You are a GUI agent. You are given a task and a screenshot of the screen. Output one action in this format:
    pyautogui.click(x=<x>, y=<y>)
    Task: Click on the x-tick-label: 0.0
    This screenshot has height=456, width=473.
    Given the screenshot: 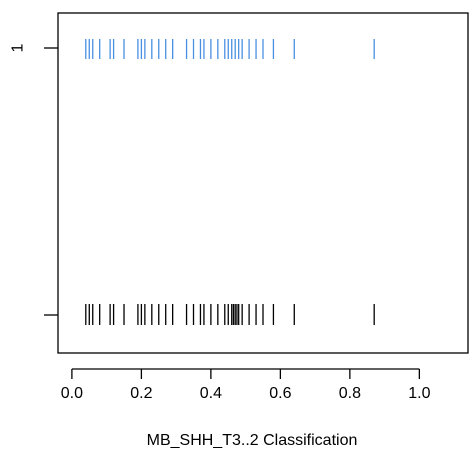 What is the action you would take?
    pyautogui.click(x=72, y=393)
    